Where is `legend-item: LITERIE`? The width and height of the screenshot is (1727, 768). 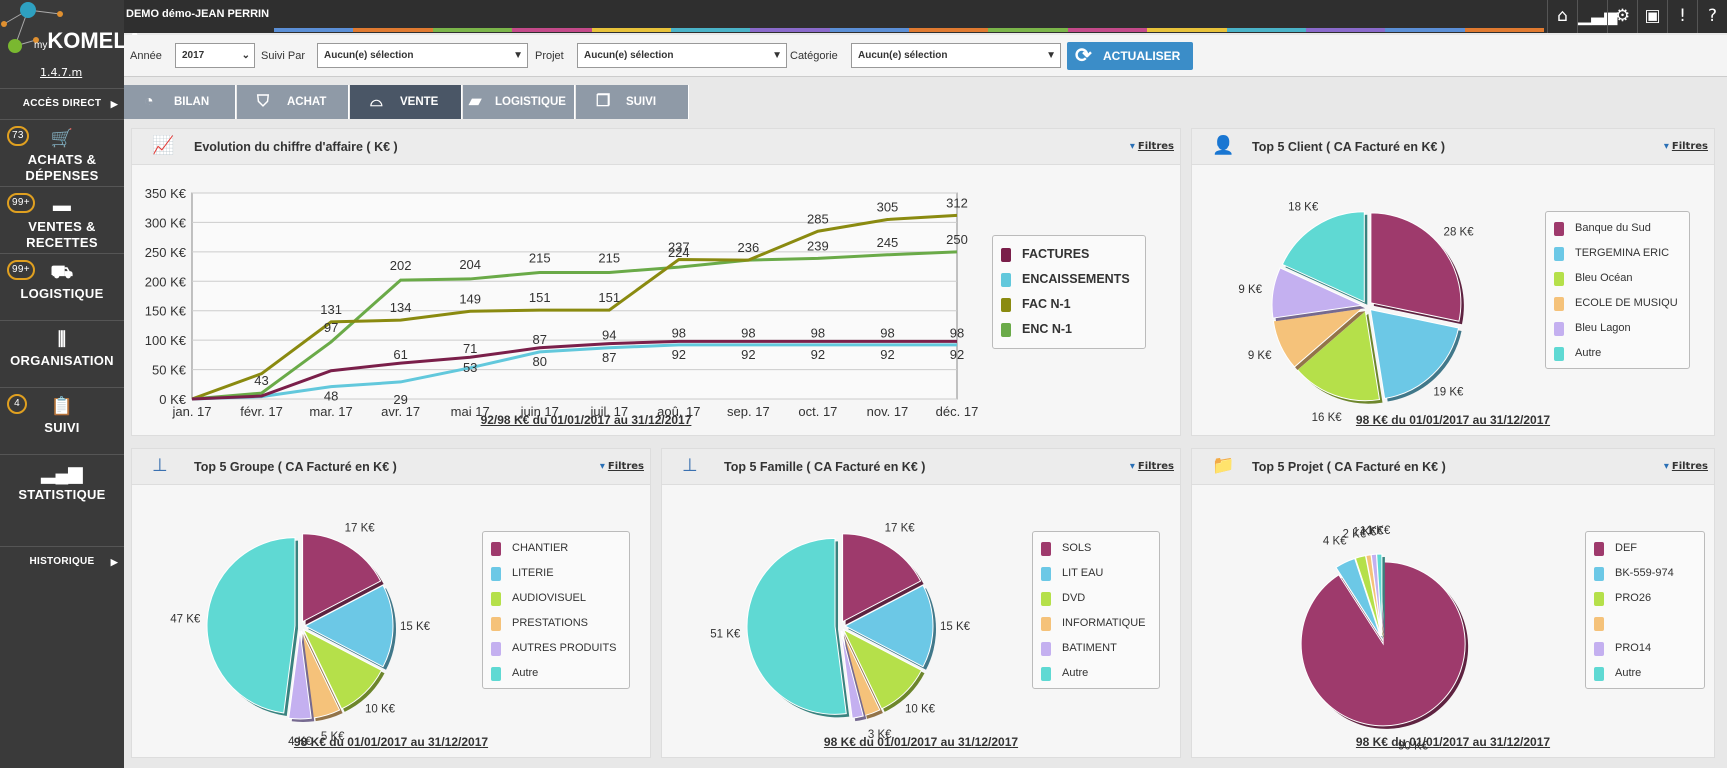
legend-item: LITERIE is located at coordinates (556, 573).